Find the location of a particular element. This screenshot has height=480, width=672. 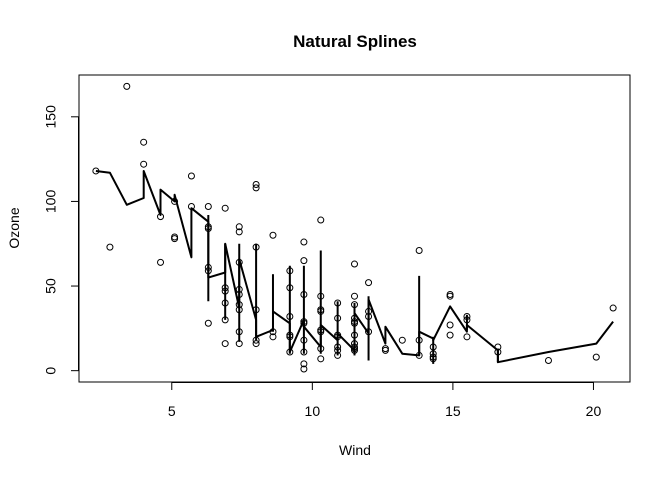

x-axis-label: Wind is located at coordinates (355, 450).